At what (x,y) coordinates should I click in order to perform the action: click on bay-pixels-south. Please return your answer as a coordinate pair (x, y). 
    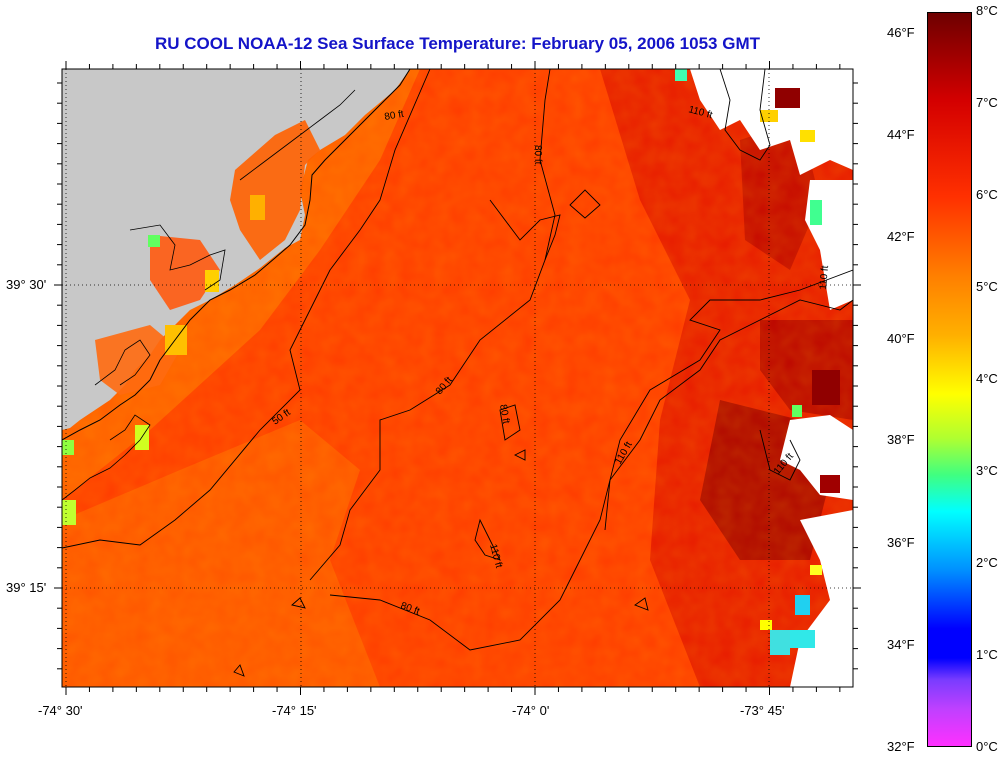
    Looking at the image, I should click on (137, 360).